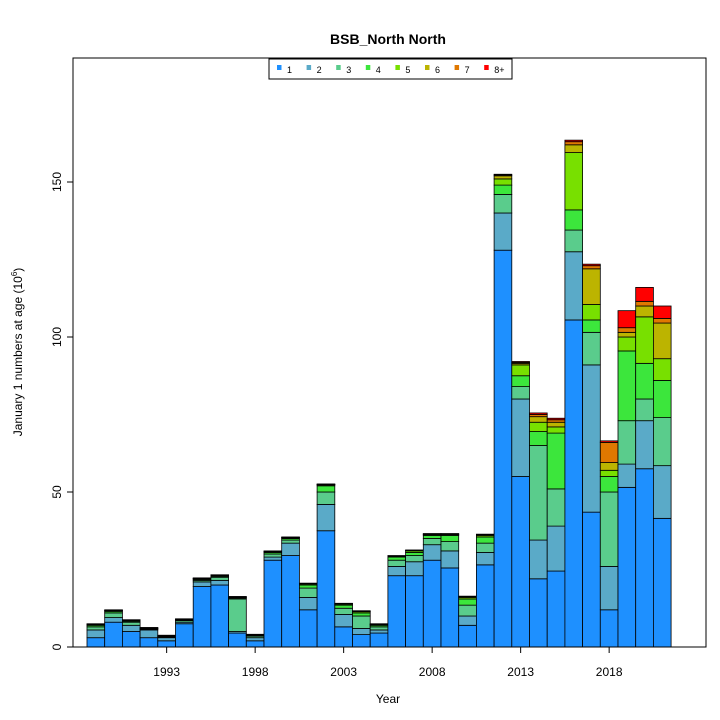 Image resolution: width=720 pixels, height=720 pixels. Describe the element at coordinates (503, 174) in the screenshot. I see `bar-segment-2012-age-8plus` at that location.